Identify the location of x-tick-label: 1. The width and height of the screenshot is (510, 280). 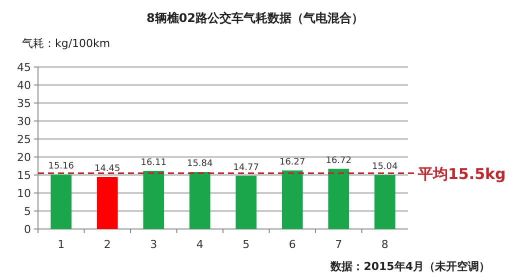
(61, 244).